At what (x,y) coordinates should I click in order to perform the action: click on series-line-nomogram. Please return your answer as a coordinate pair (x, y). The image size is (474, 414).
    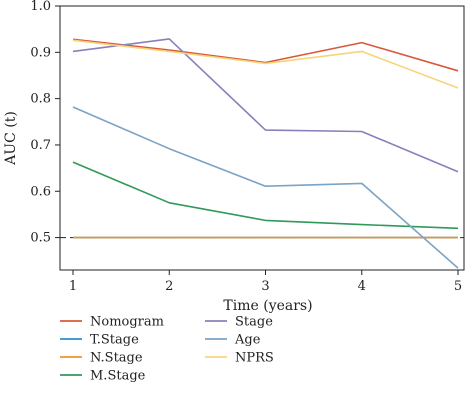
    Looking at the image, I should click on (265, 55).